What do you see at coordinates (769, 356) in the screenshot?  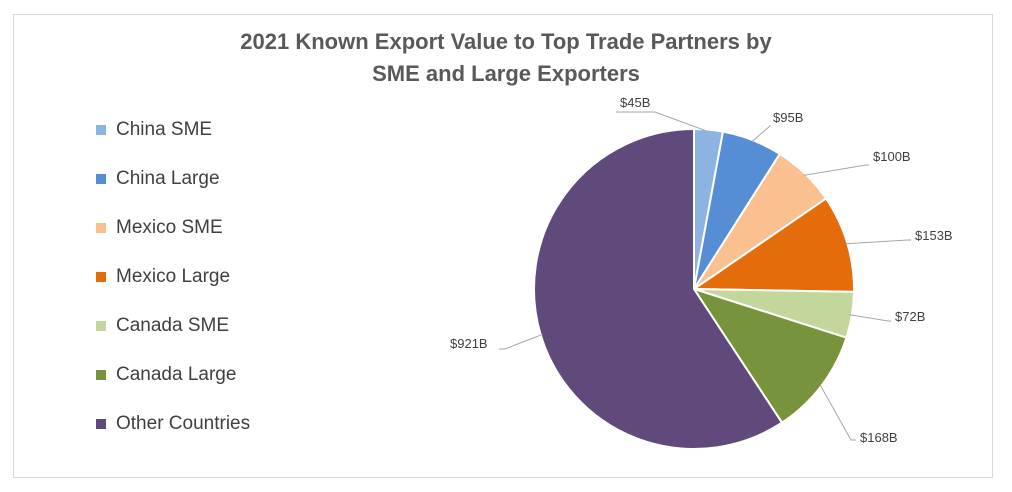 I see `pie-slice-canada-large` at bounding box center [769, 356].